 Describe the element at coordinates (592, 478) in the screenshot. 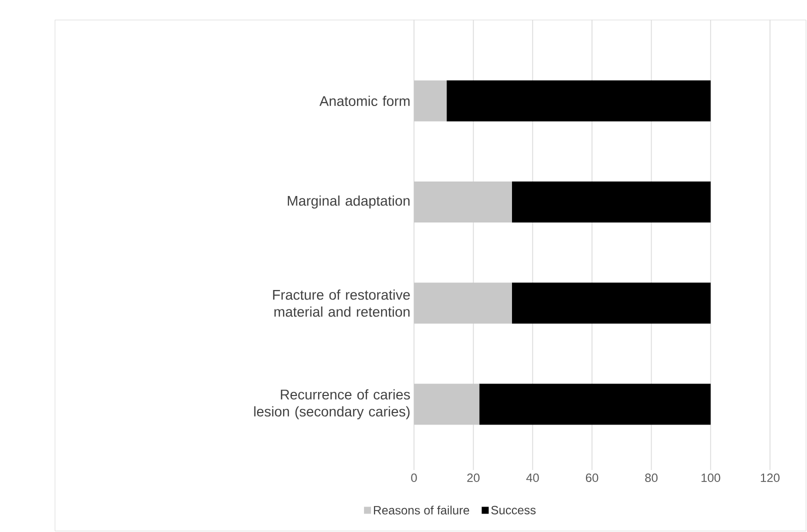

I see `x-tick-label: 60` at that location.